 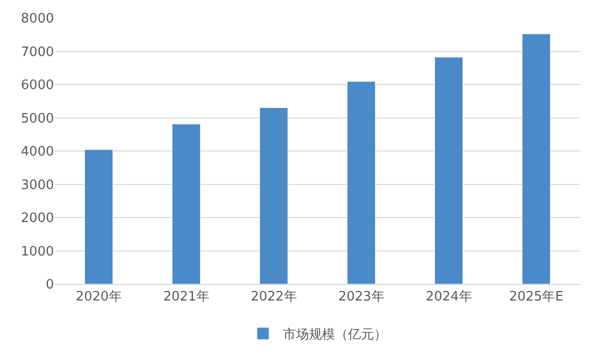 What do you see at coordinates (37, 52) in the screenshot?
I see `y-tick-label: 7000` at bounding box center [37, 52].